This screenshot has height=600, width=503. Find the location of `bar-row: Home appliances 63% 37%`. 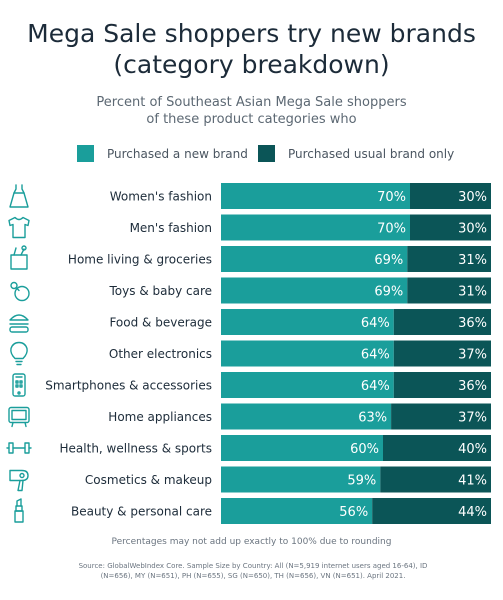

bar-row: Home appliances 63% 37% is located at coordinates (249, 416).